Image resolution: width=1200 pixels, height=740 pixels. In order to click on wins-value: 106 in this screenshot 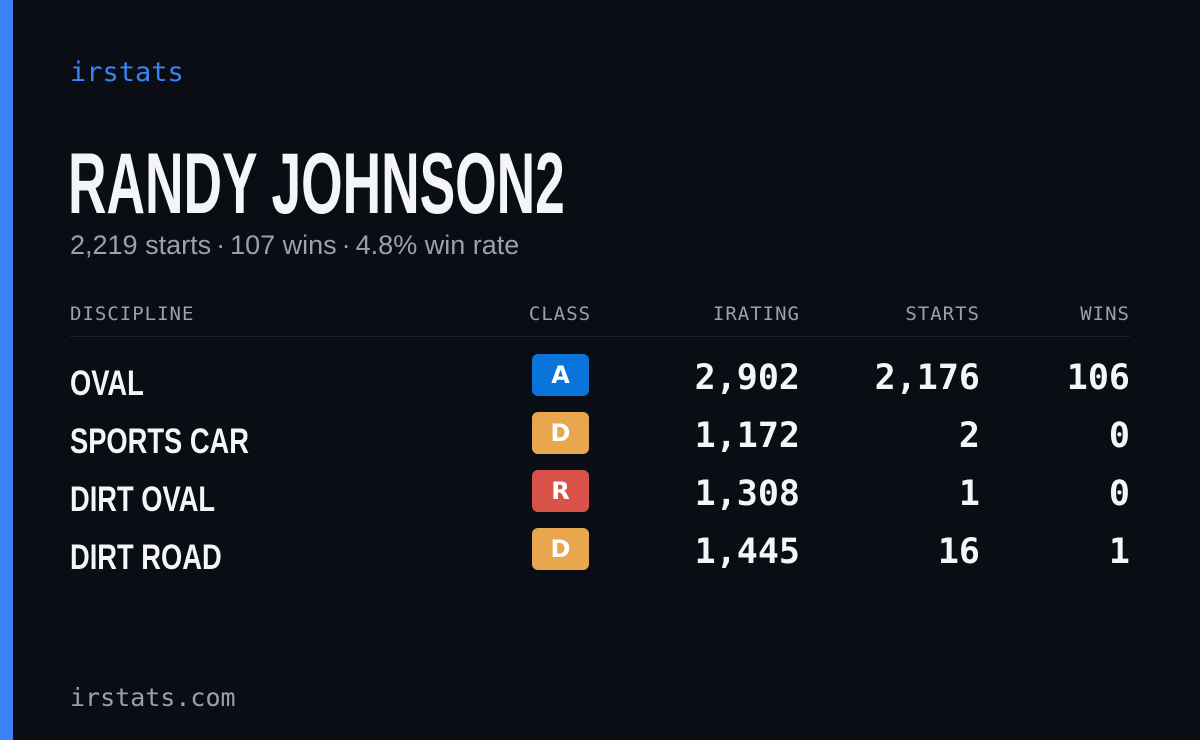, I will do `click(1098, 378)`.